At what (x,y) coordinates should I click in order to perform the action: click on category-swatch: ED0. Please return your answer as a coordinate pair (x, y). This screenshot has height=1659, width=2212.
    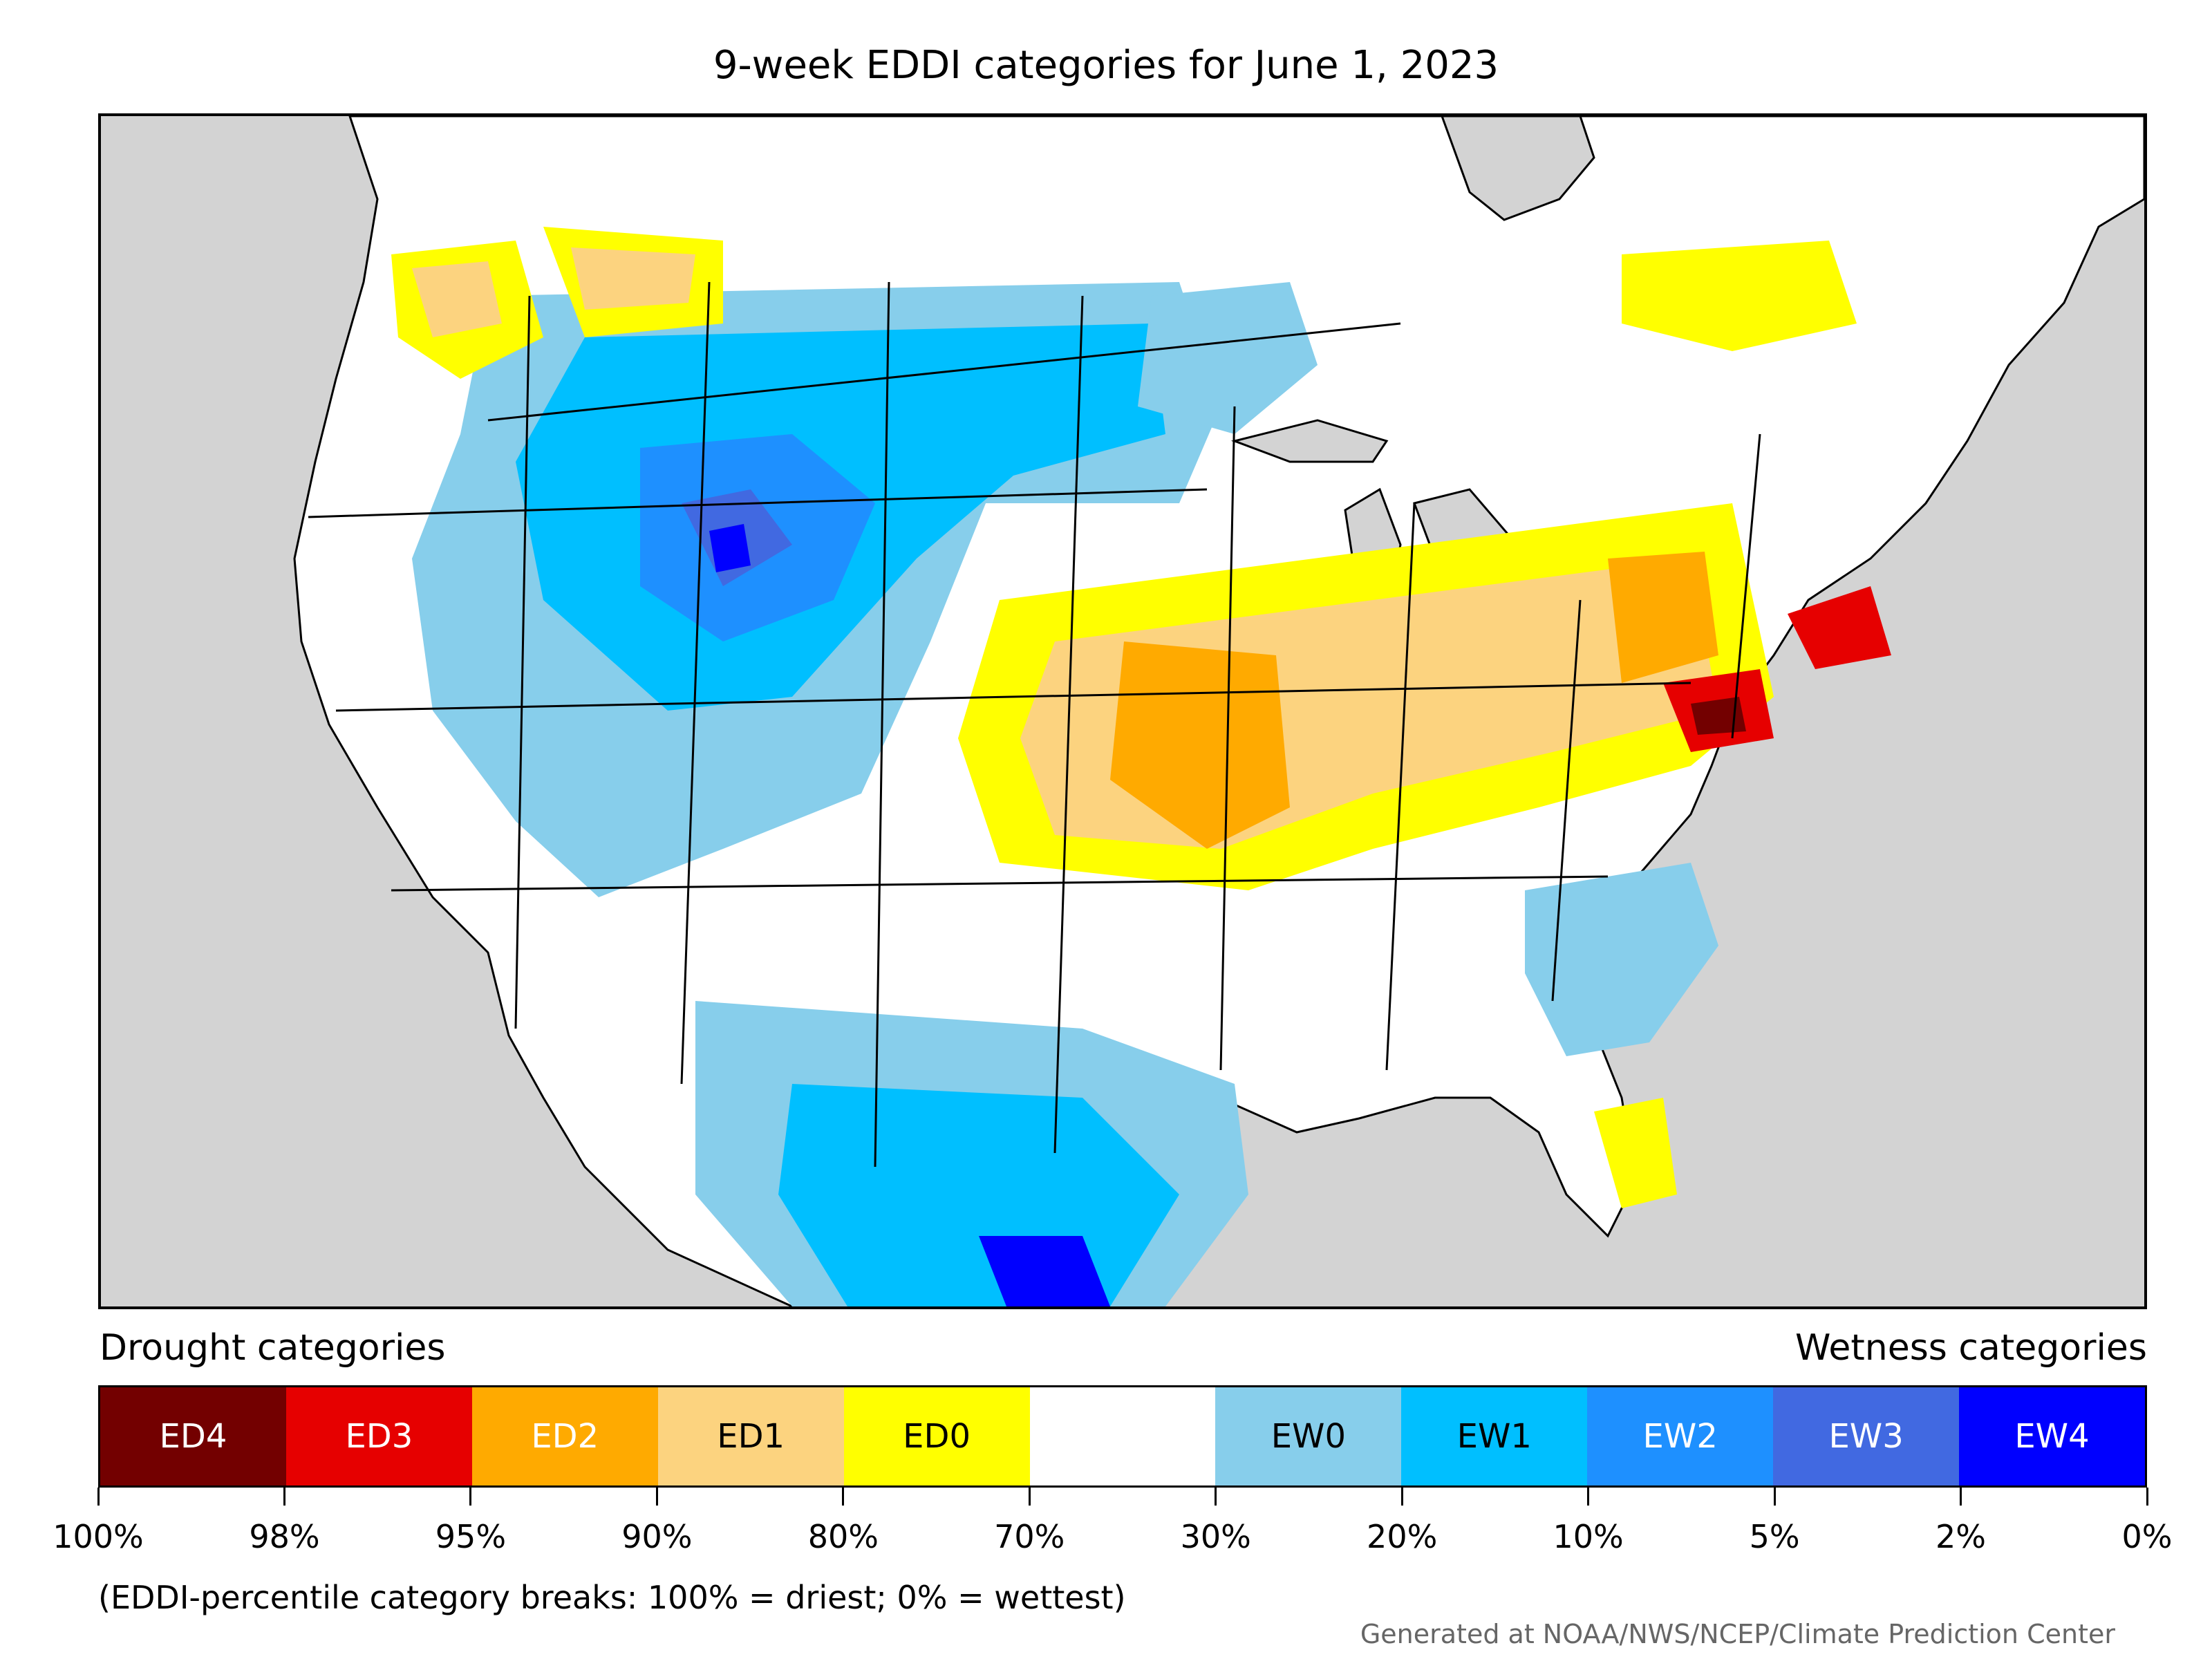
    Looking at the image, I should click on (936, 1436).